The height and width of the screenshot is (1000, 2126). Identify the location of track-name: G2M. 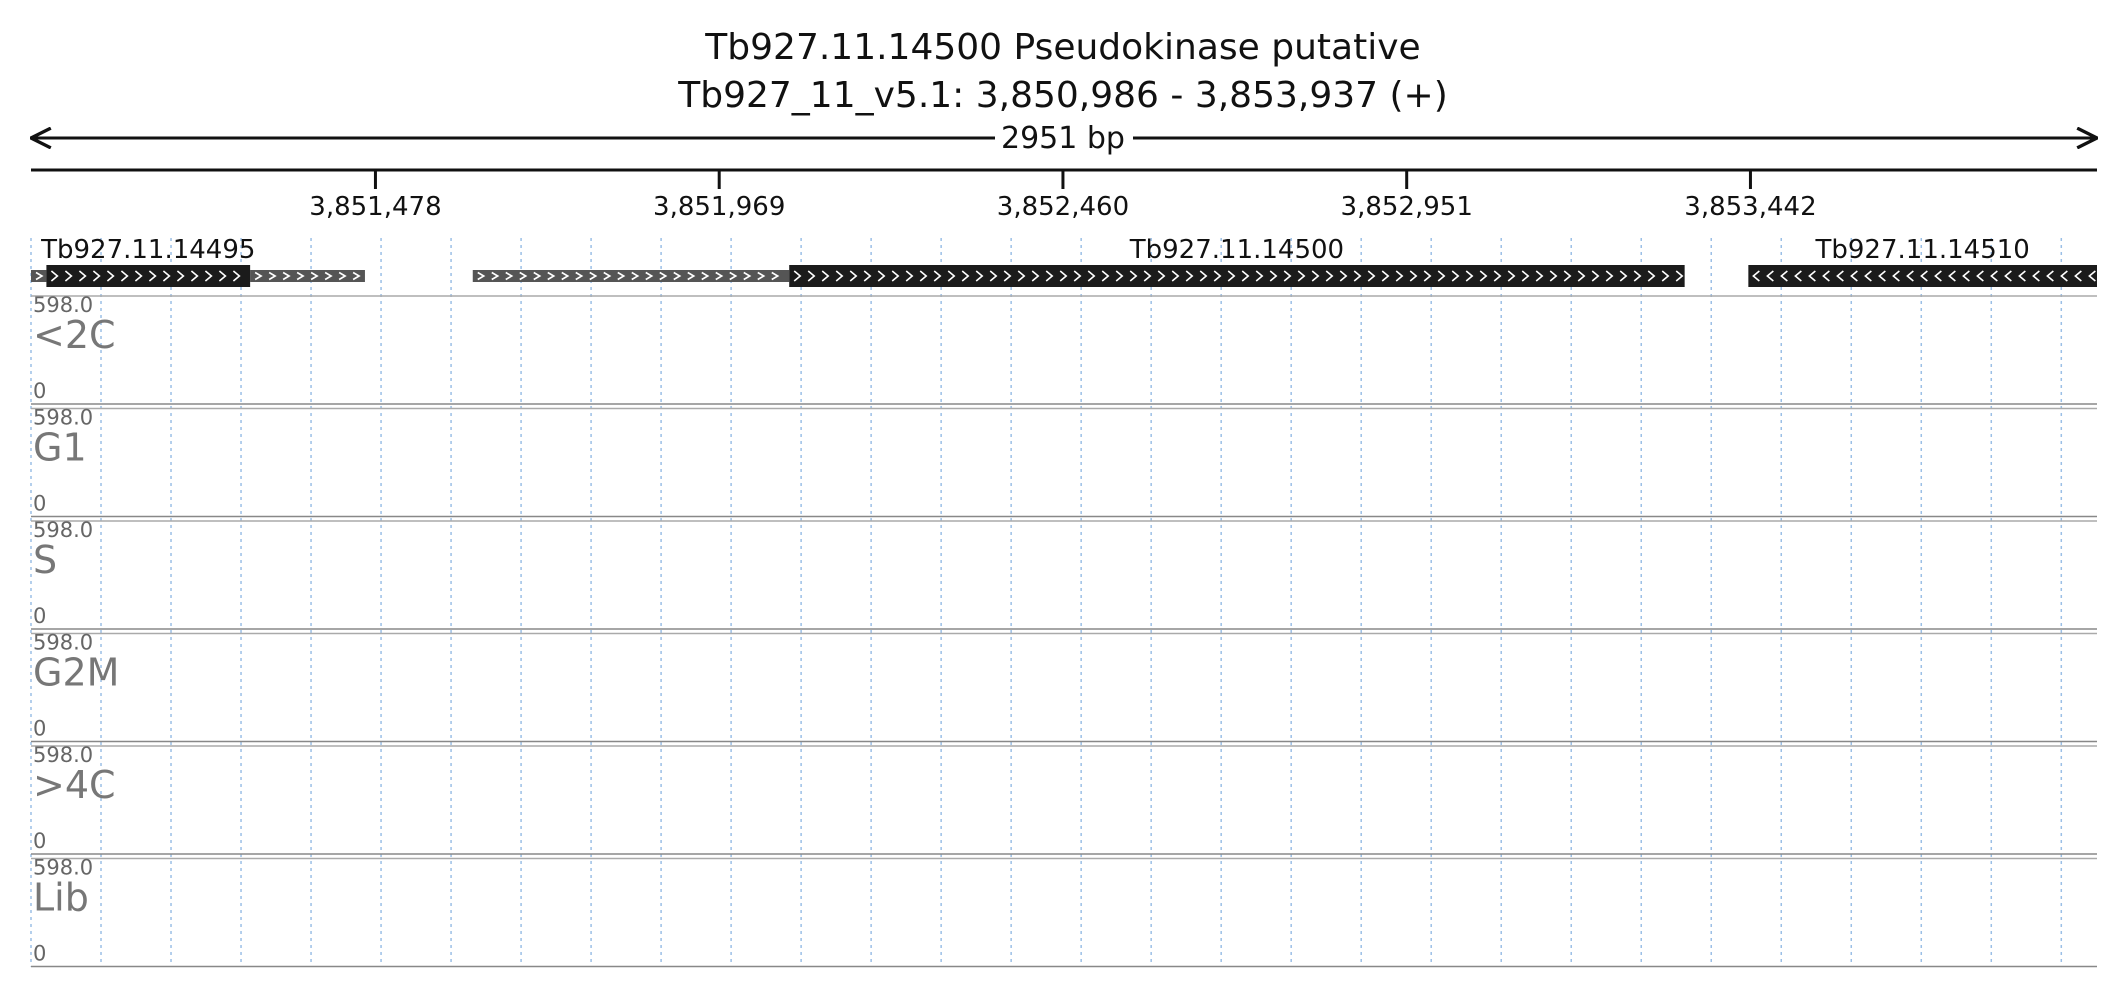
(76, 673).